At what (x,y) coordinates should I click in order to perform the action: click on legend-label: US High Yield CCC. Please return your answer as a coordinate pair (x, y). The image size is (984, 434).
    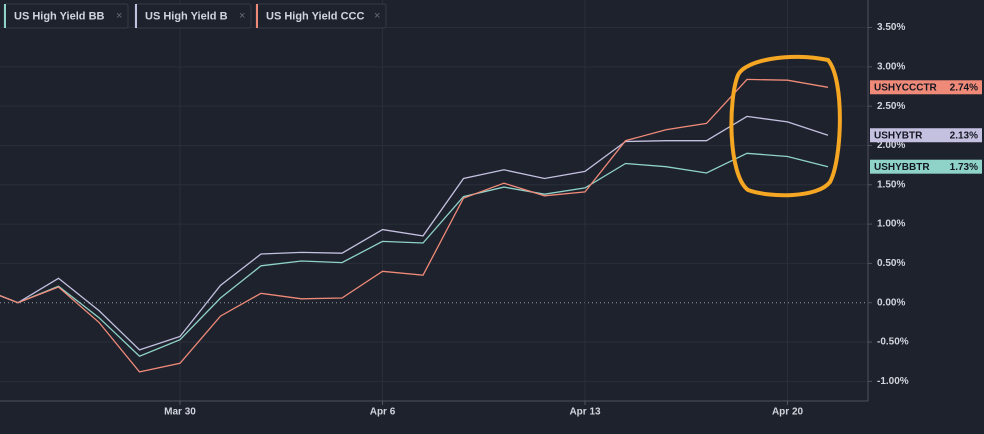
    Looking at the image, I should click on (315, 16).